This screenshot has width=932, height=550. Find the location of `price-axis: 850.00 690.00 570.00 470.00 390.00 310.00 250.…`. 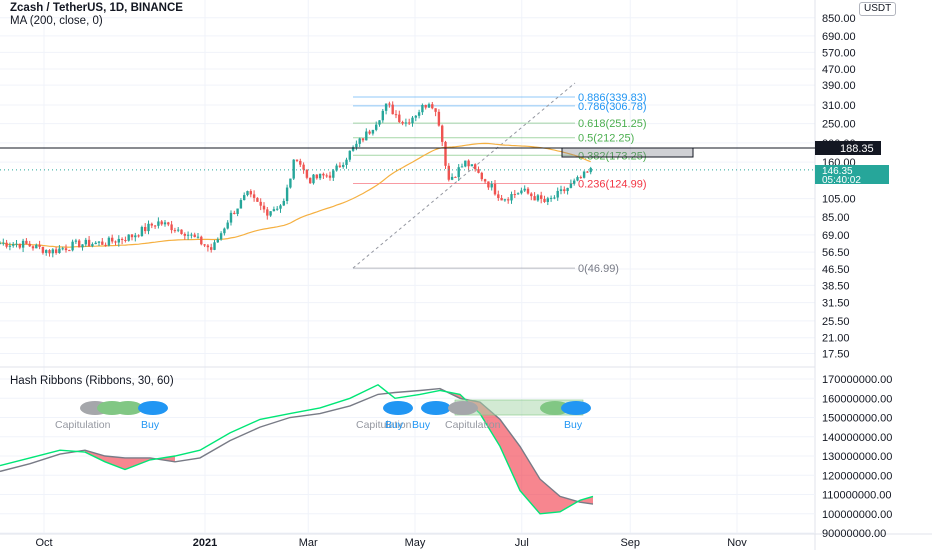

price-axis: 850.00 690.00 570.00 470.00 390.00 310.00 250.… is located at coordinates (839, 187).